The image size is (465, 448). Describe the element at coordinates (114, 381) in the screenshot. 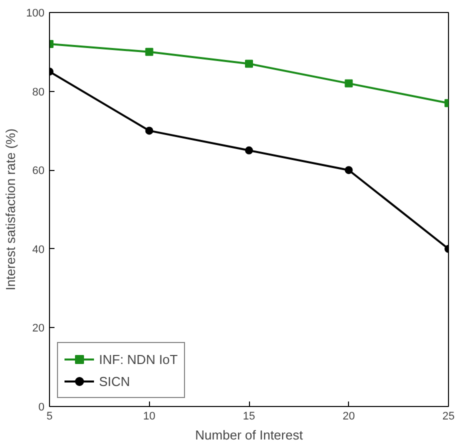

I see `legend-label: SICN` at that location.